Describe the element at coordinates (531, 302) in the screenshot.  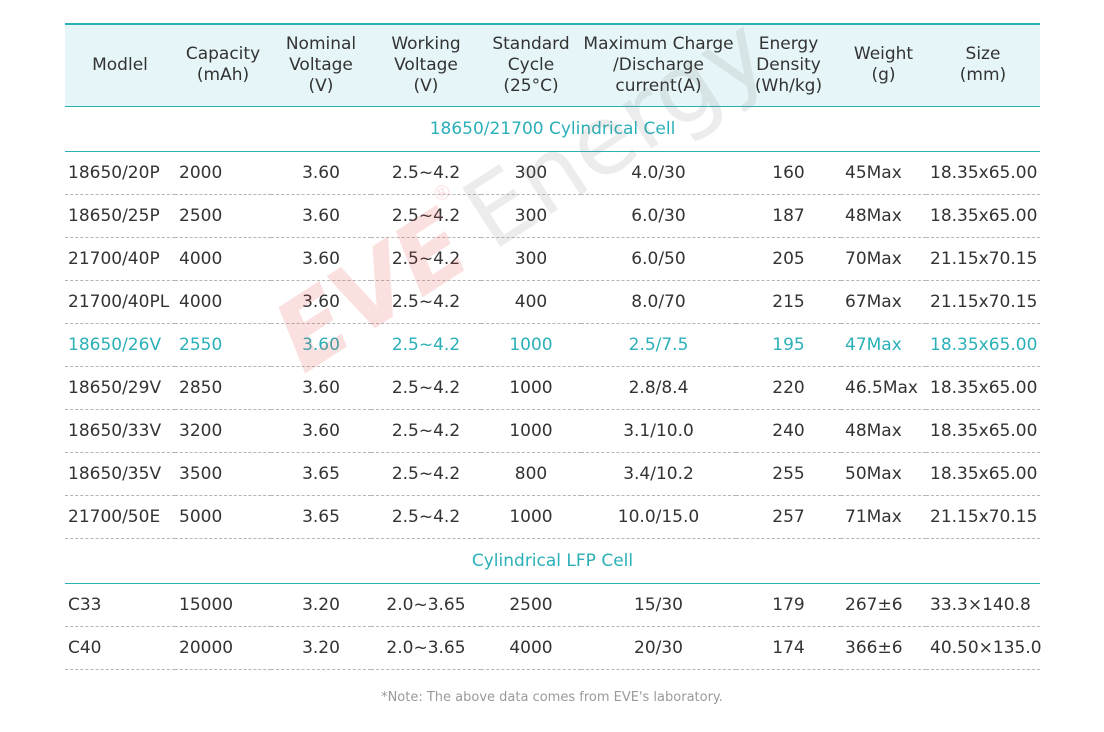
I see `cell-standard-cycle: 400` at that location.